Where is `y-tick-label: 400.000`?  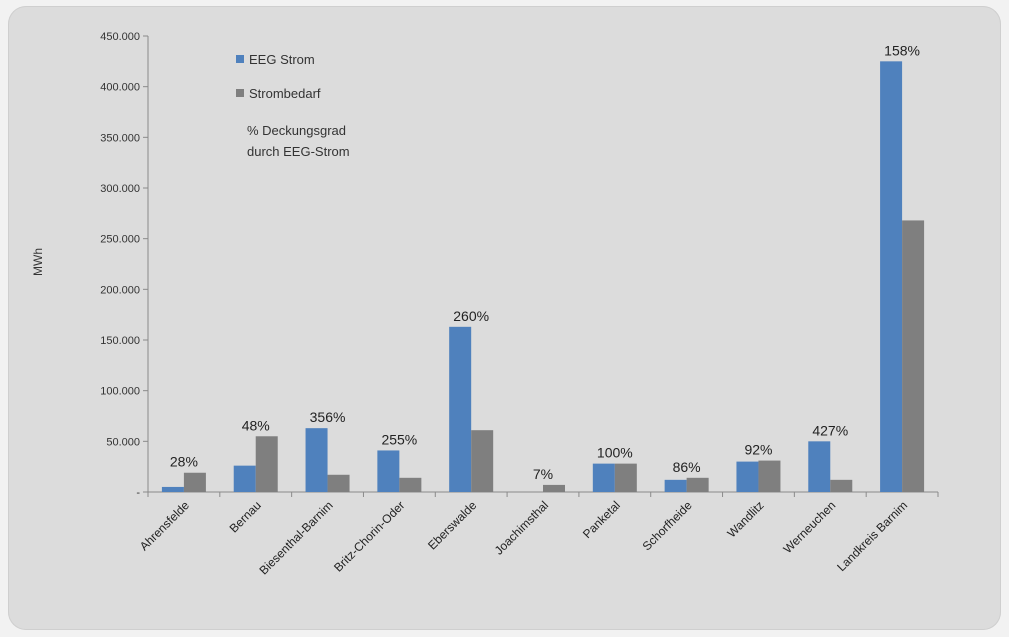
y-tick-label: 400.000 is located at coordinates (120, 88).